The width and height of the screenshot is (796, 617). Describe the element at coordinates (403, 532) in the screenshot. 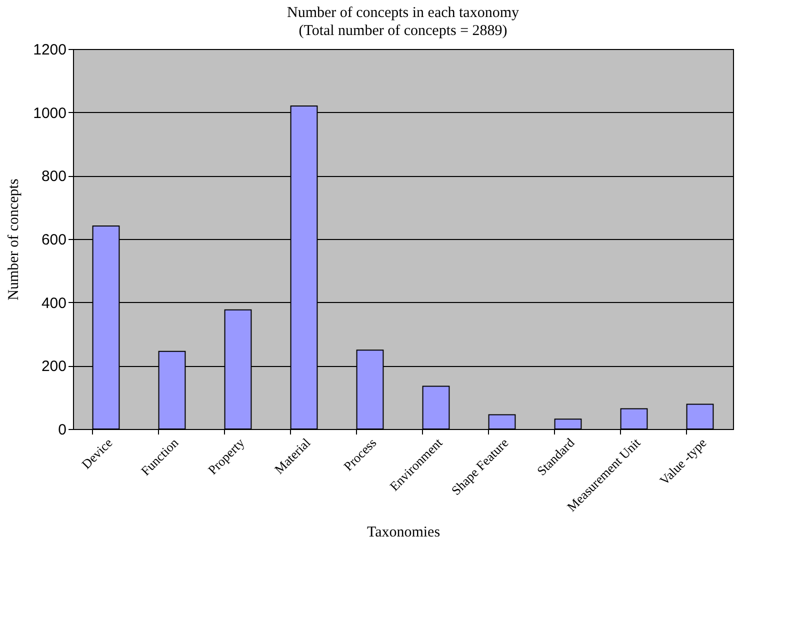

I see `x-axis-title: Taxonomies` at that location.